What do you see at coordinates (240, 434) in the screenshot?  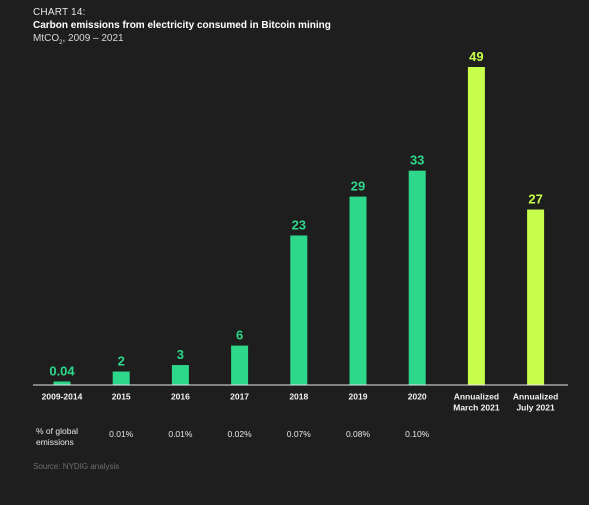 I see `share-value: 0.02%` at bounding box center [240, 434].